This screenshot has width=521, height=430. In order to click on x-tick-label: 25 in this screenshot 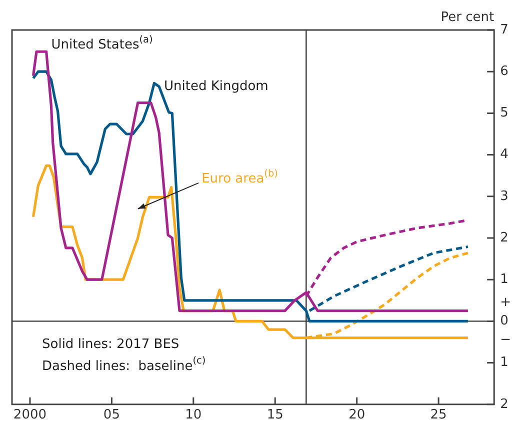, I will do `click(438, 415)`.